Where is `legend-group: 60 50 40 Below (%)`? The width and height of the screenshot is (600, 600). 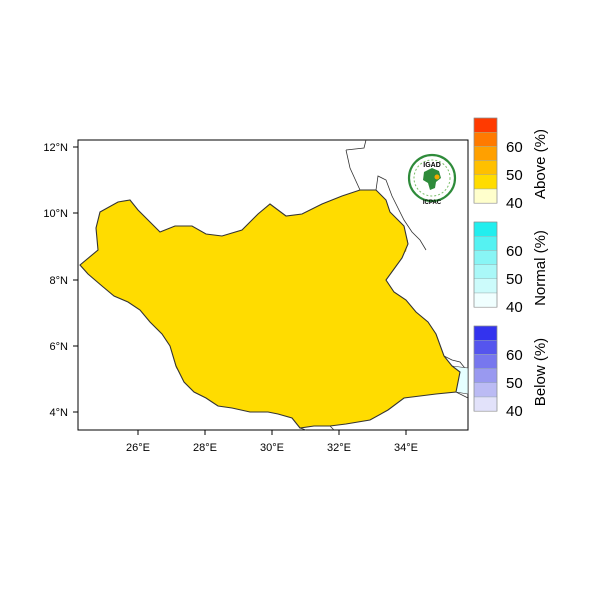
legend-group: 60 50 40 Below (%) is located at coordinates (511, 372).